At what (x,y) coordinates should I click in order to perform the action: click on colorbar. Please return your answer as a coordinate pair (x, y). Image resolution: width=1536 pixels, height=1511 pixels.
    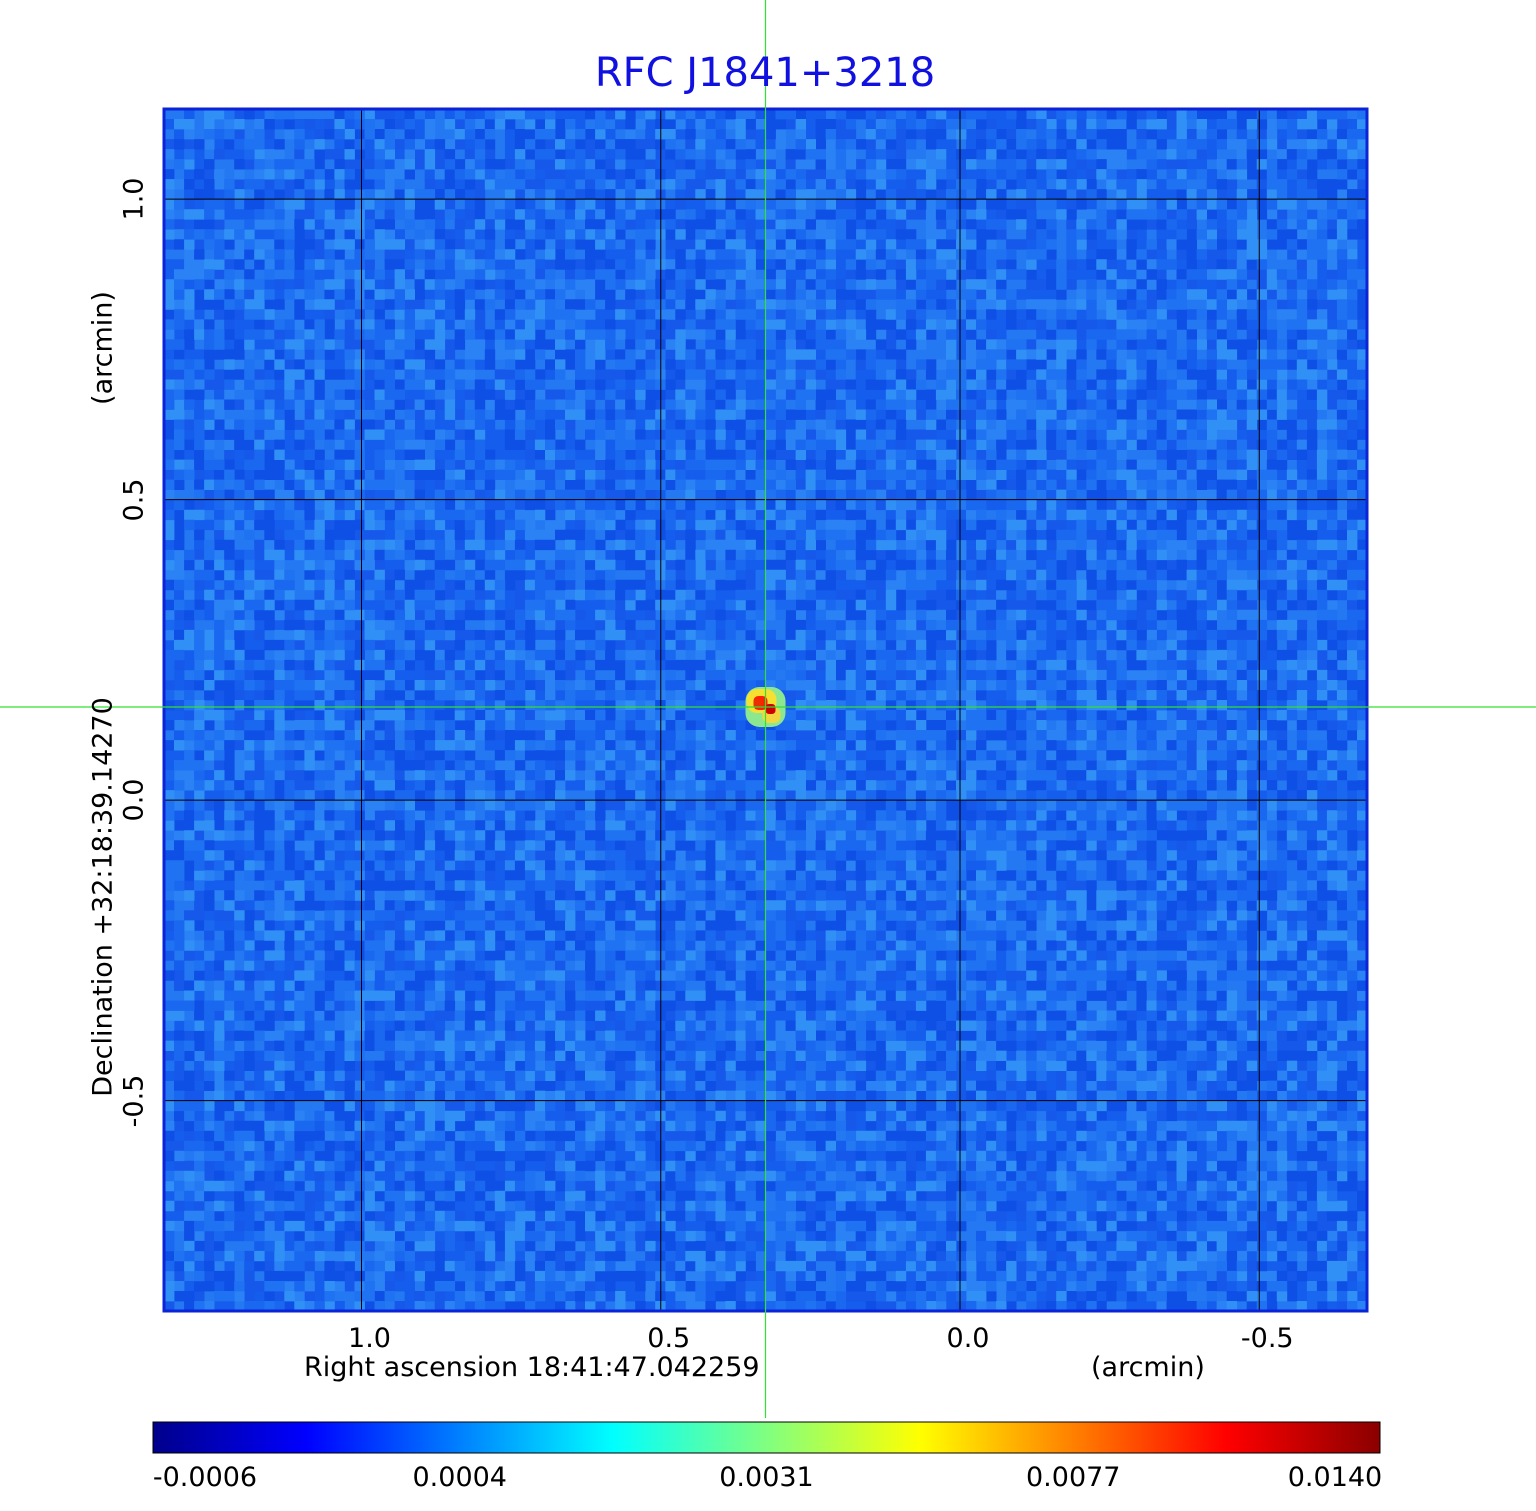
    Looking at the image, I should click on (766, 1437).